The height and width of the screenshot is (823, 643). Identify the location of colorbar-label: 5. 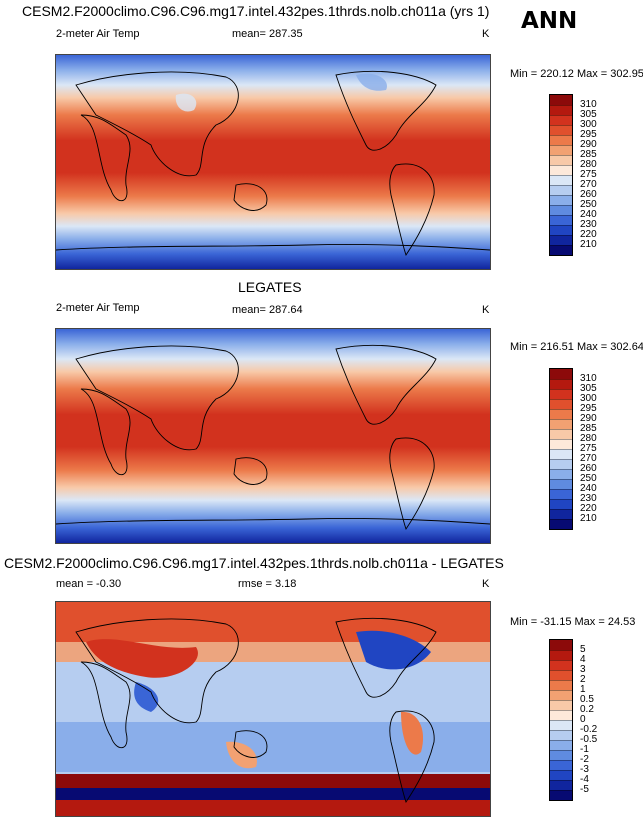
(583, 649).